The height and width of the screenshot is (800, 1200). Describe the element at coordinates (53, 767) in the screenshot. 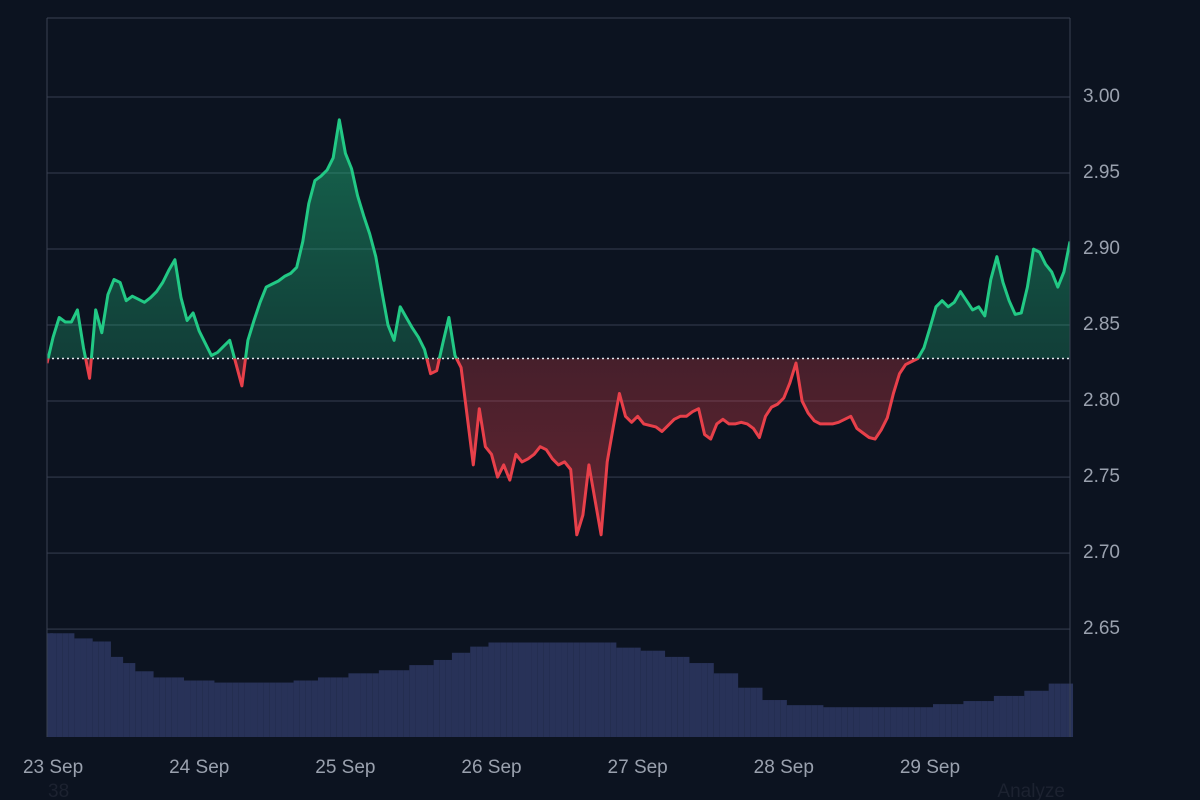

I see `x-tick-label: 23 Sep` at that location.